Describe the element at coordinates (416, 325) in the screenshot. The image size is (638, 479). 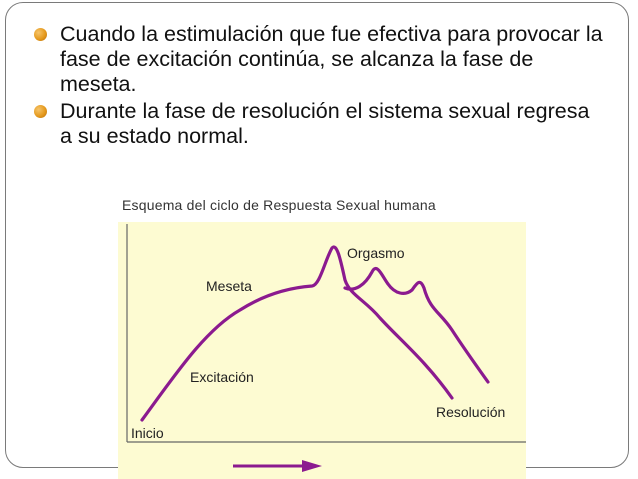
I see `response-curve-secondary` at that location.